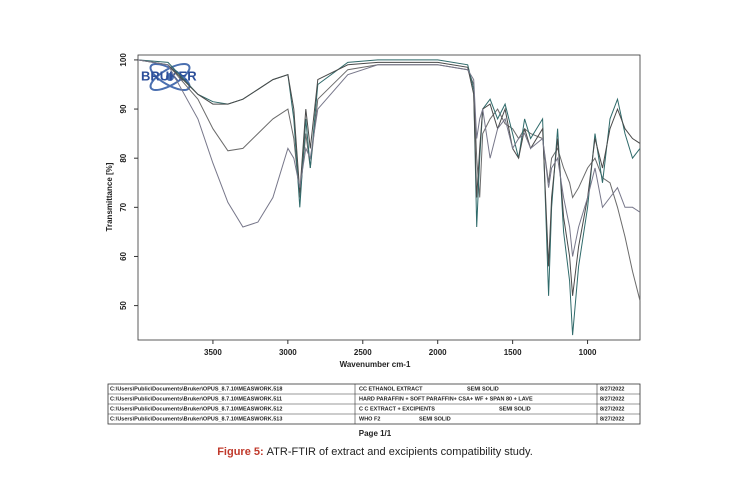 This screenshot has width=750, height=499. What do you see at coordinates (438, 352) in the screenshot?
I see `x-tick-label: 2000` at bounding box center [438, 352].